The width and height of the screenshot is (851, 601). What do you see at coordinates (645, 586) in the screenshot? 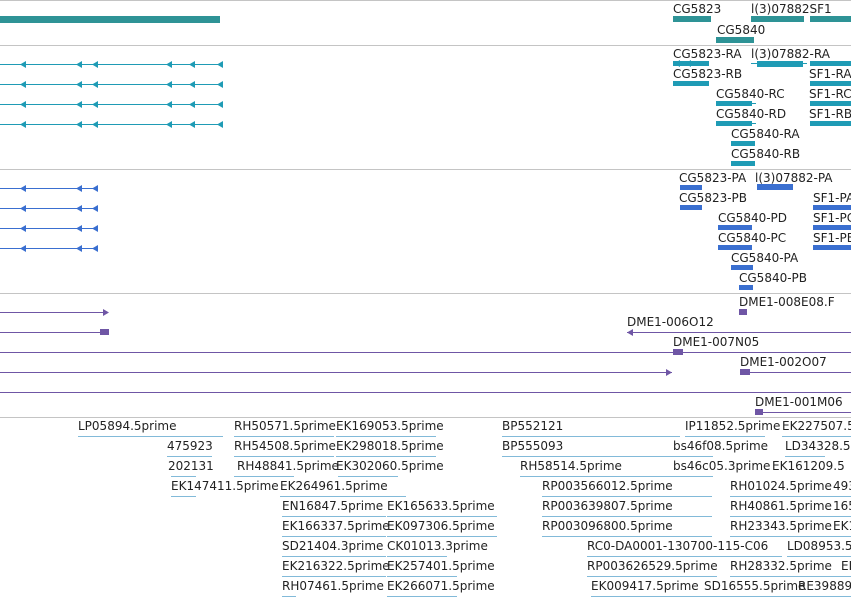
I see `est-label: EK009417.5prime` at bounding box center [645, 586].